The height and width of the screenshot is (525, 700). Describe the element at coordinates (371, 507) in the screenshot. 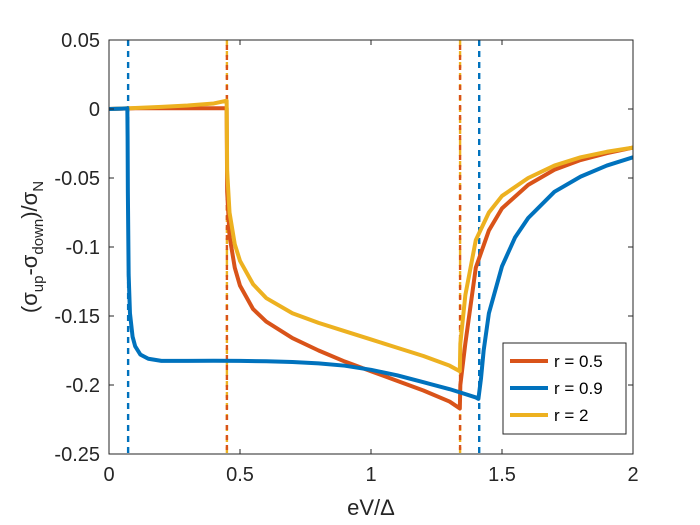

I see `x-axis-label: eV/Δ` at that location.